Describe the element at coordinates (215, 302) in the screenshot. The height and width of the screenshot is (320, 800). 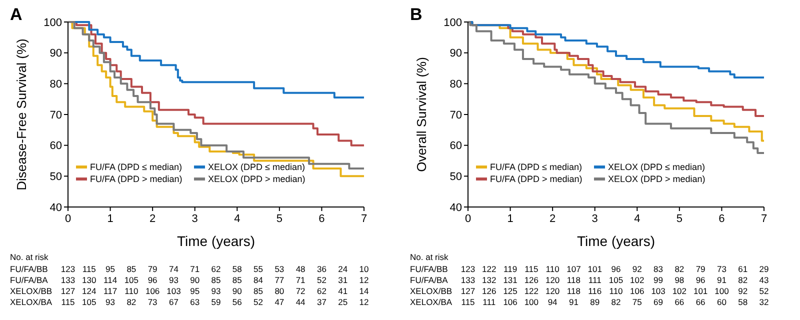
I see `text: 115 105 93 82 73 67 63 59 56 52 47 44 37 25 12` at that location.